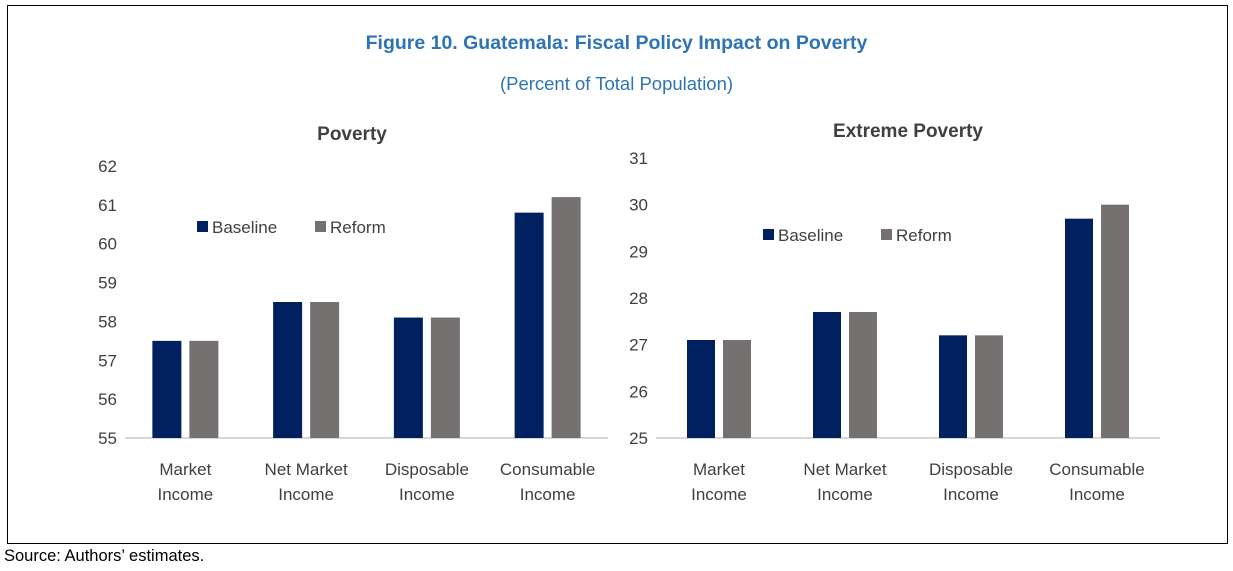 The image size is (1233, 571). What do you see at coordinates (358, 227) in the screenshot?
I see `poverty-legend-label: Reform` at bounding box center [358, 227].